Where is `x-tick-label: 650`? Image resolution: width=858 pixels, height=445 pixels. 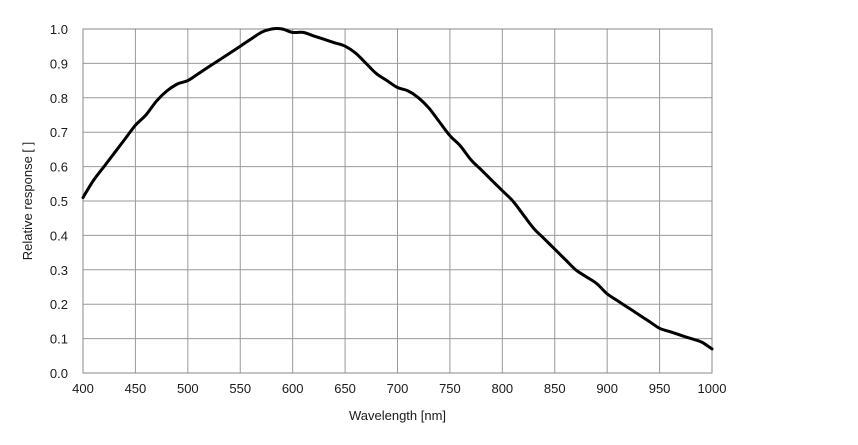
x-tick-label: 650 is located at coordinates (345, 388).